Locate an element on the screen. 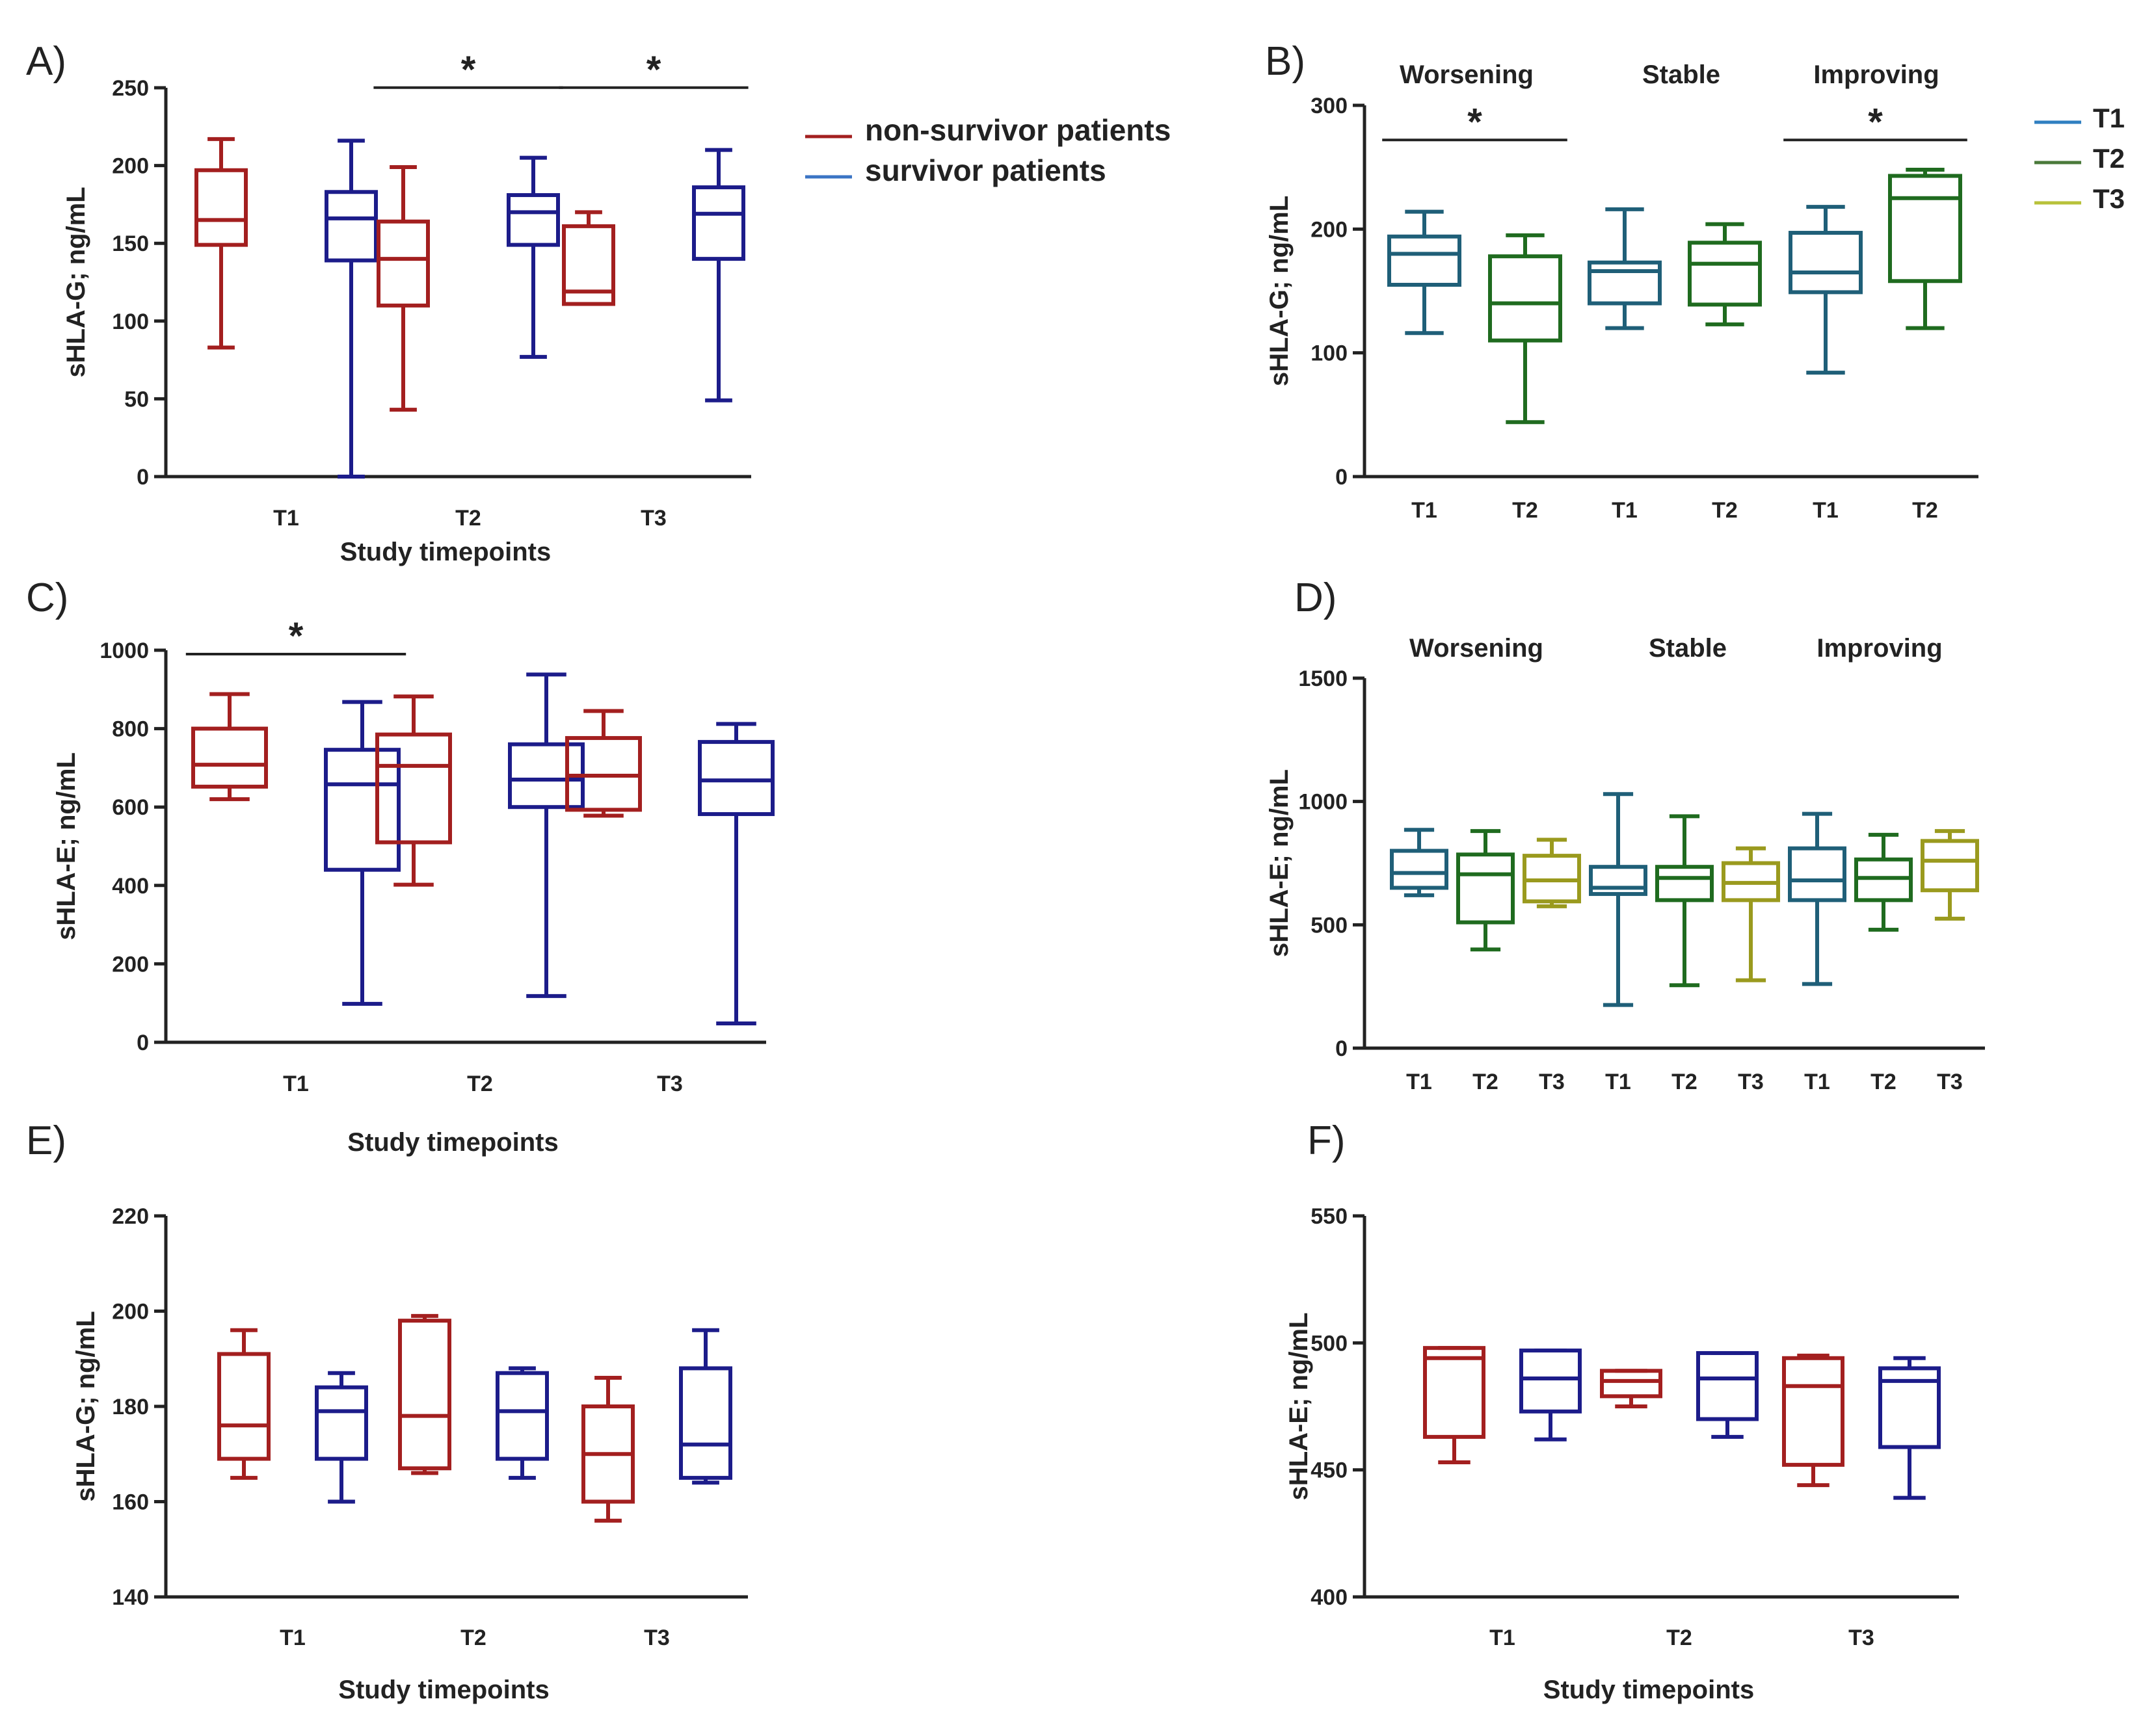  group-label-B: Stable is located at coordinates (1681, 74).